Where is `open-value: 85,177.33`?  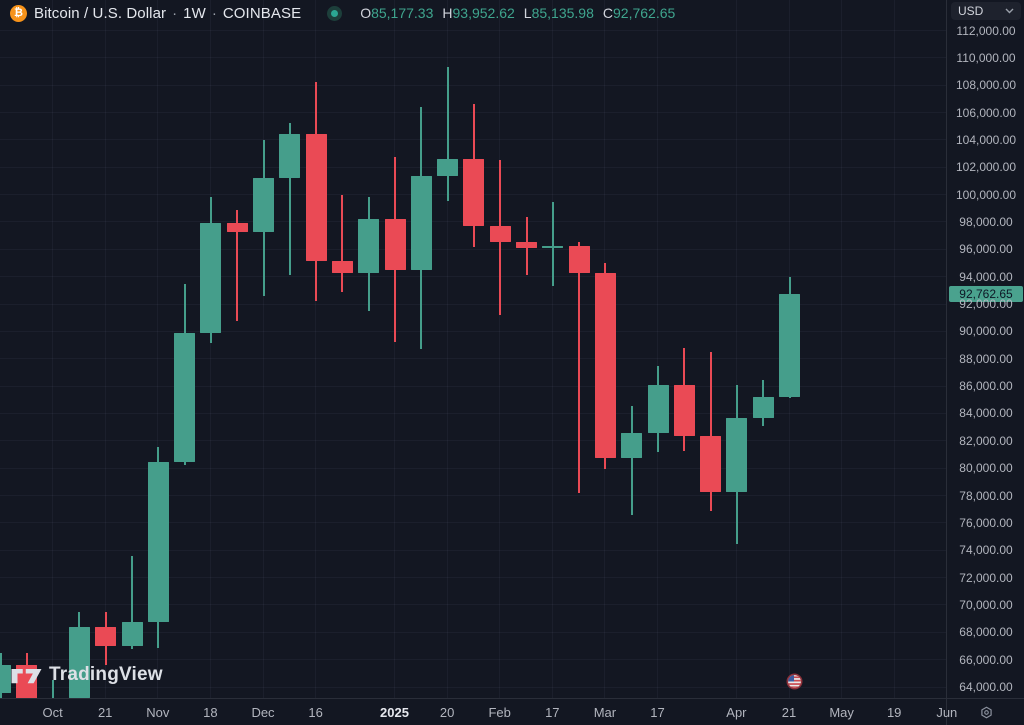
open-value: 85,177.33 is located at coordinates (402, 13).